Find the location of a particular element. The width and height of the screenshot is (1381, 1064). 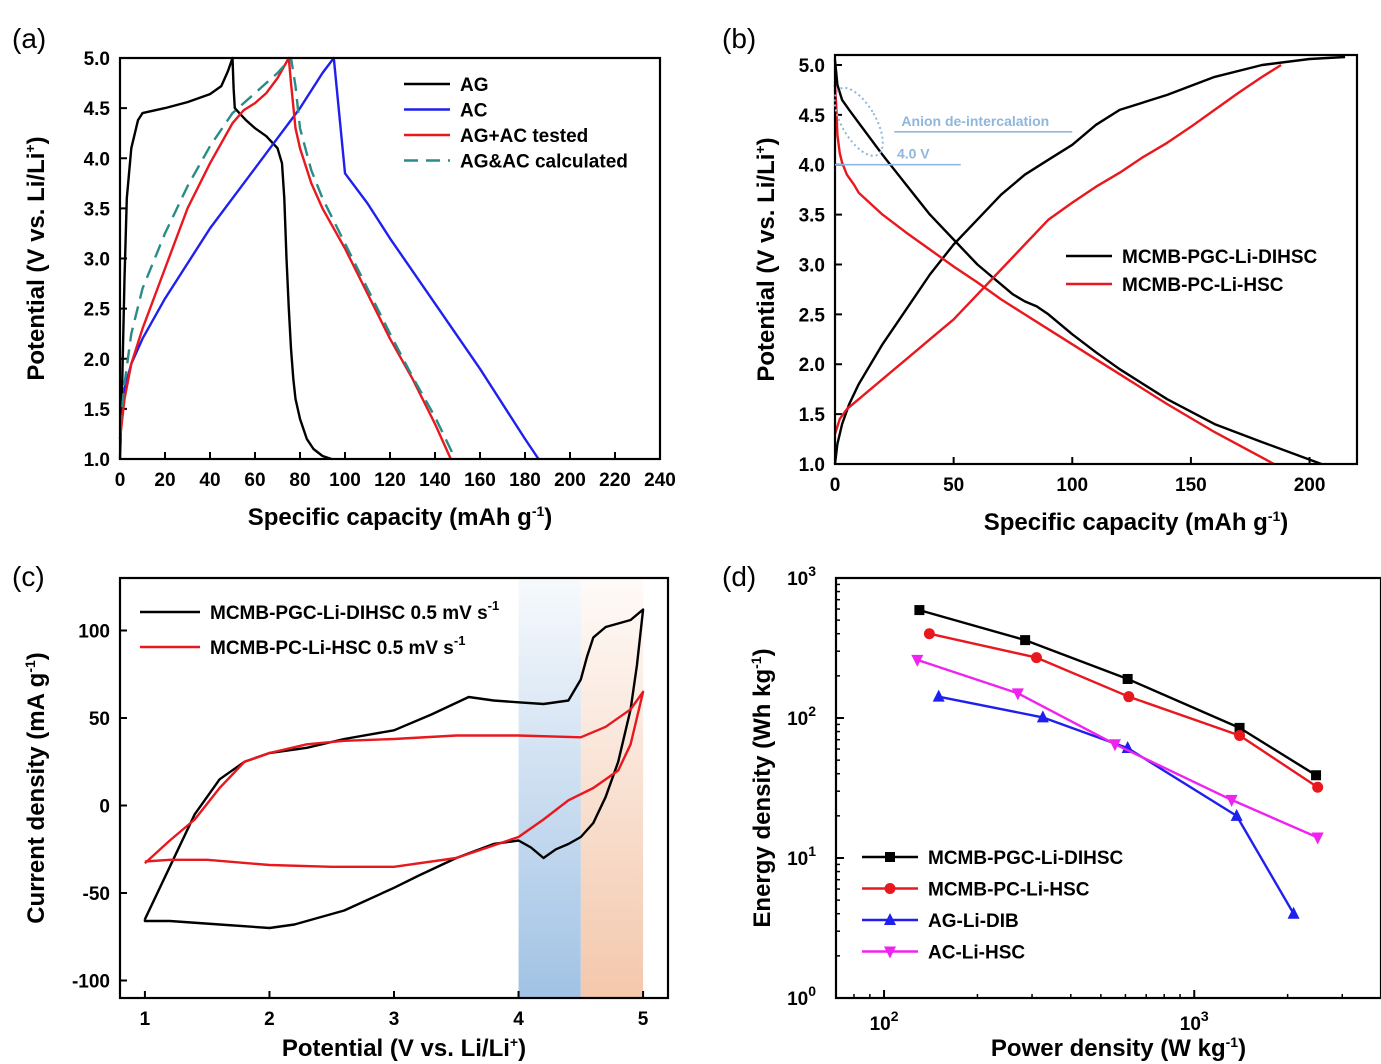

series-line-discharge is located at coordinates (1077, 262).